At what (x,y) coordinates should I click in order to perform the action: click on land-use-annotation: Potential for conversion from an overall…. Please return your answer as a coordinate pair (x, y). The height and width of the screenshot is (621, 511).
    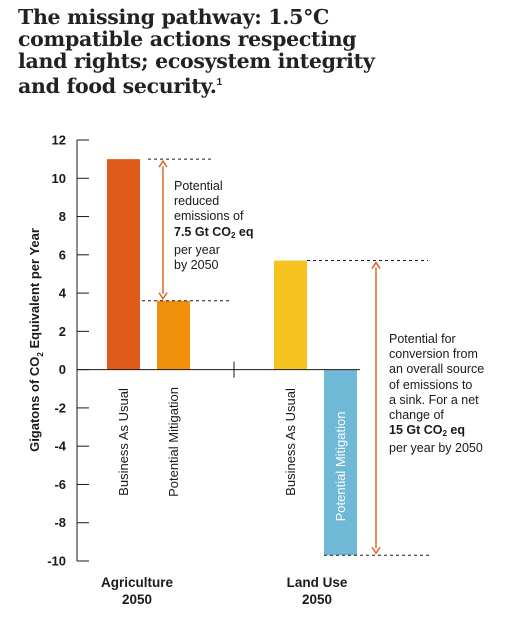
    Looking at the image, I should click on (449, 394).